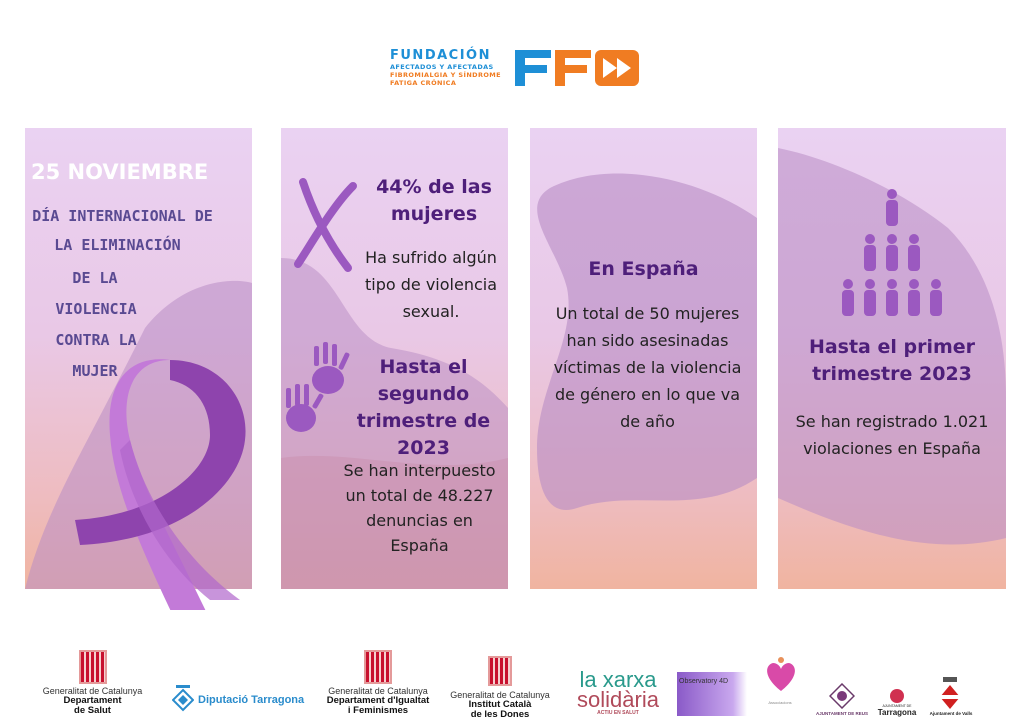  Describe the element at coordinates (251, 700) in the screenshot. I see `sponsor-diputacio: Diputació Tarragona` at that location.